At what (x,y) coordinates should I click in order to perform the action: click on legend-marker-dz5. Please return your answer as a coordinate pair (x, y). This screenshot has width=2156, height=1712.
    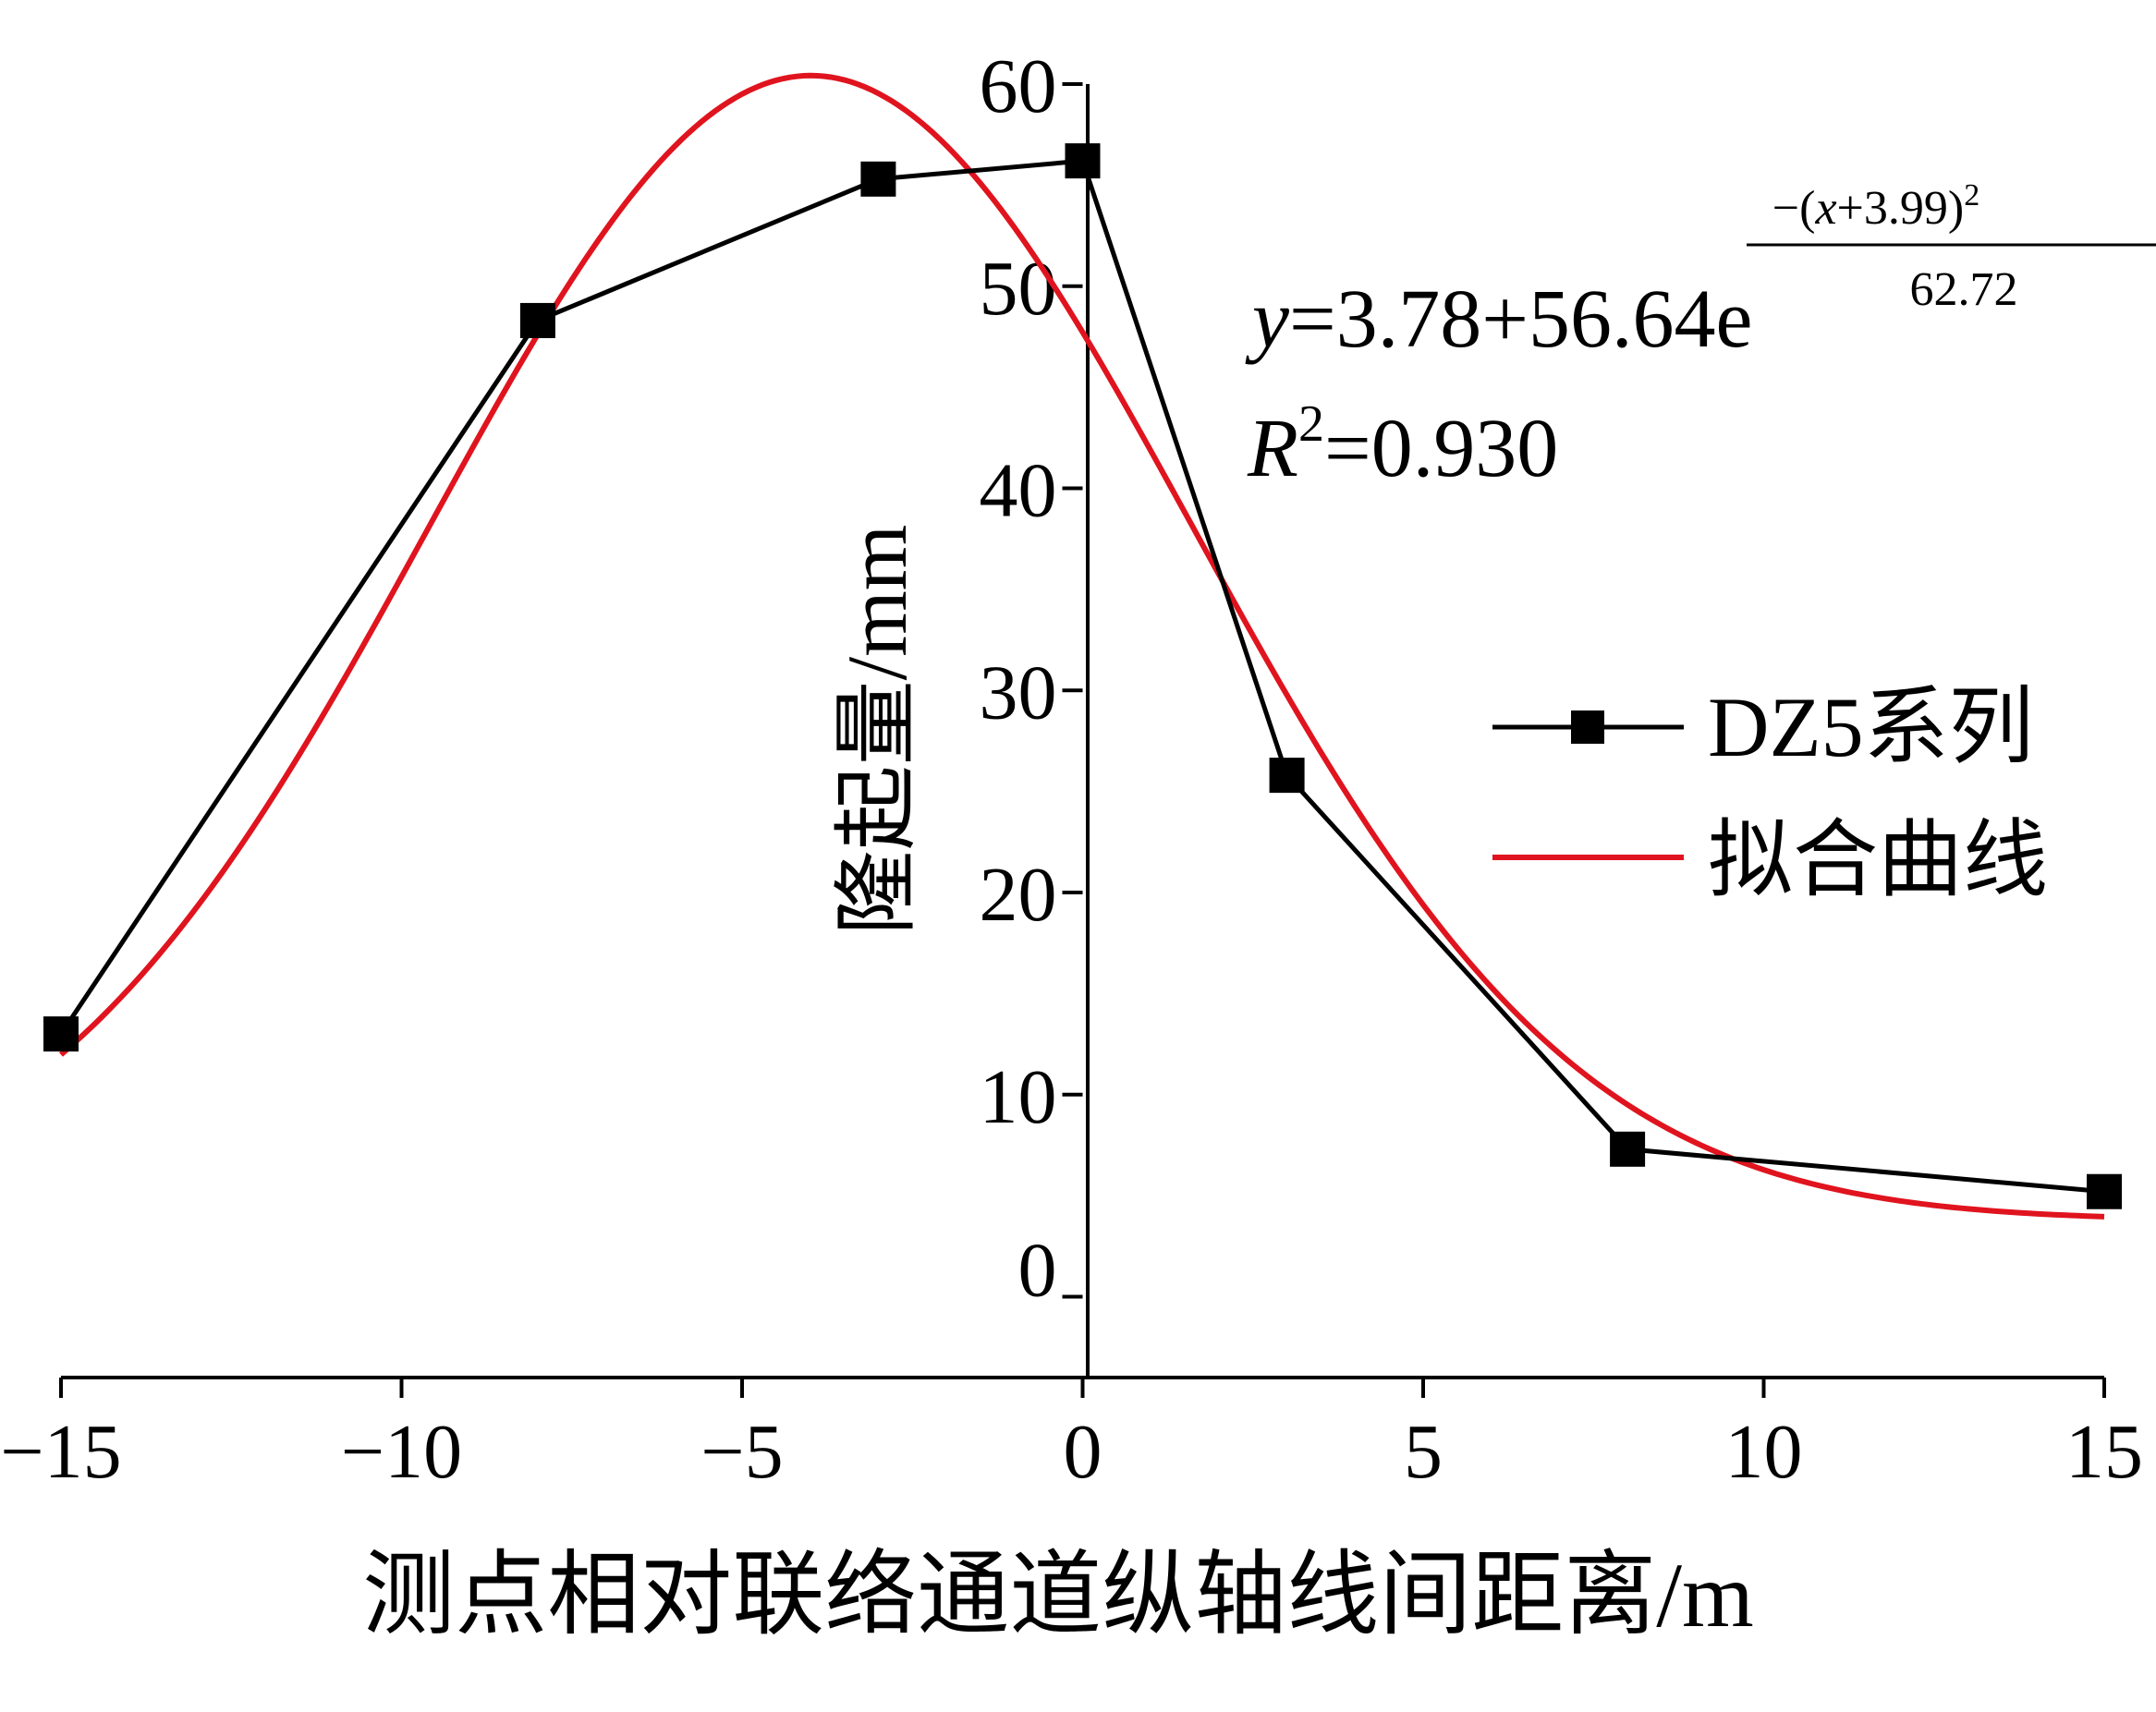
    Looking at the image, I should click on (1587, 727).